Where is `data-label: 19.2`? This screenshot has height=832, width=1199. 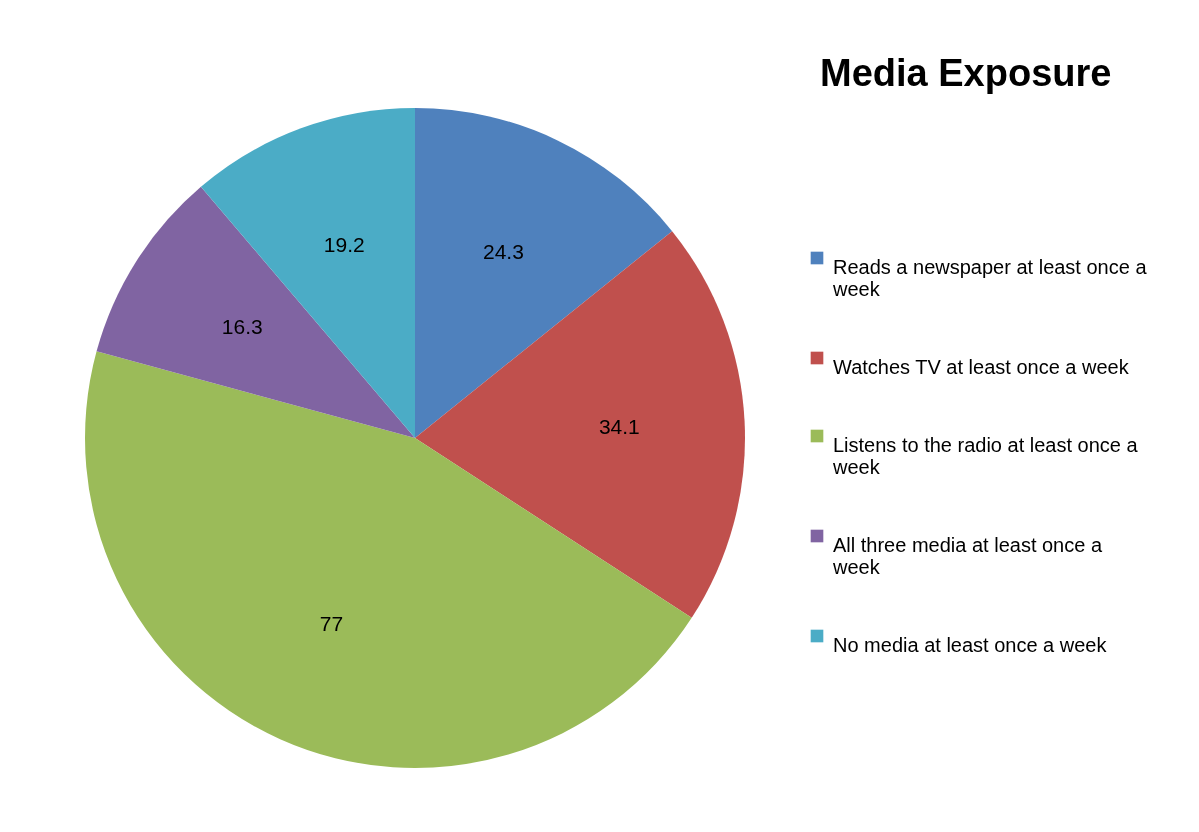 data-label: 19.2 is located at coordinates (344, 245).